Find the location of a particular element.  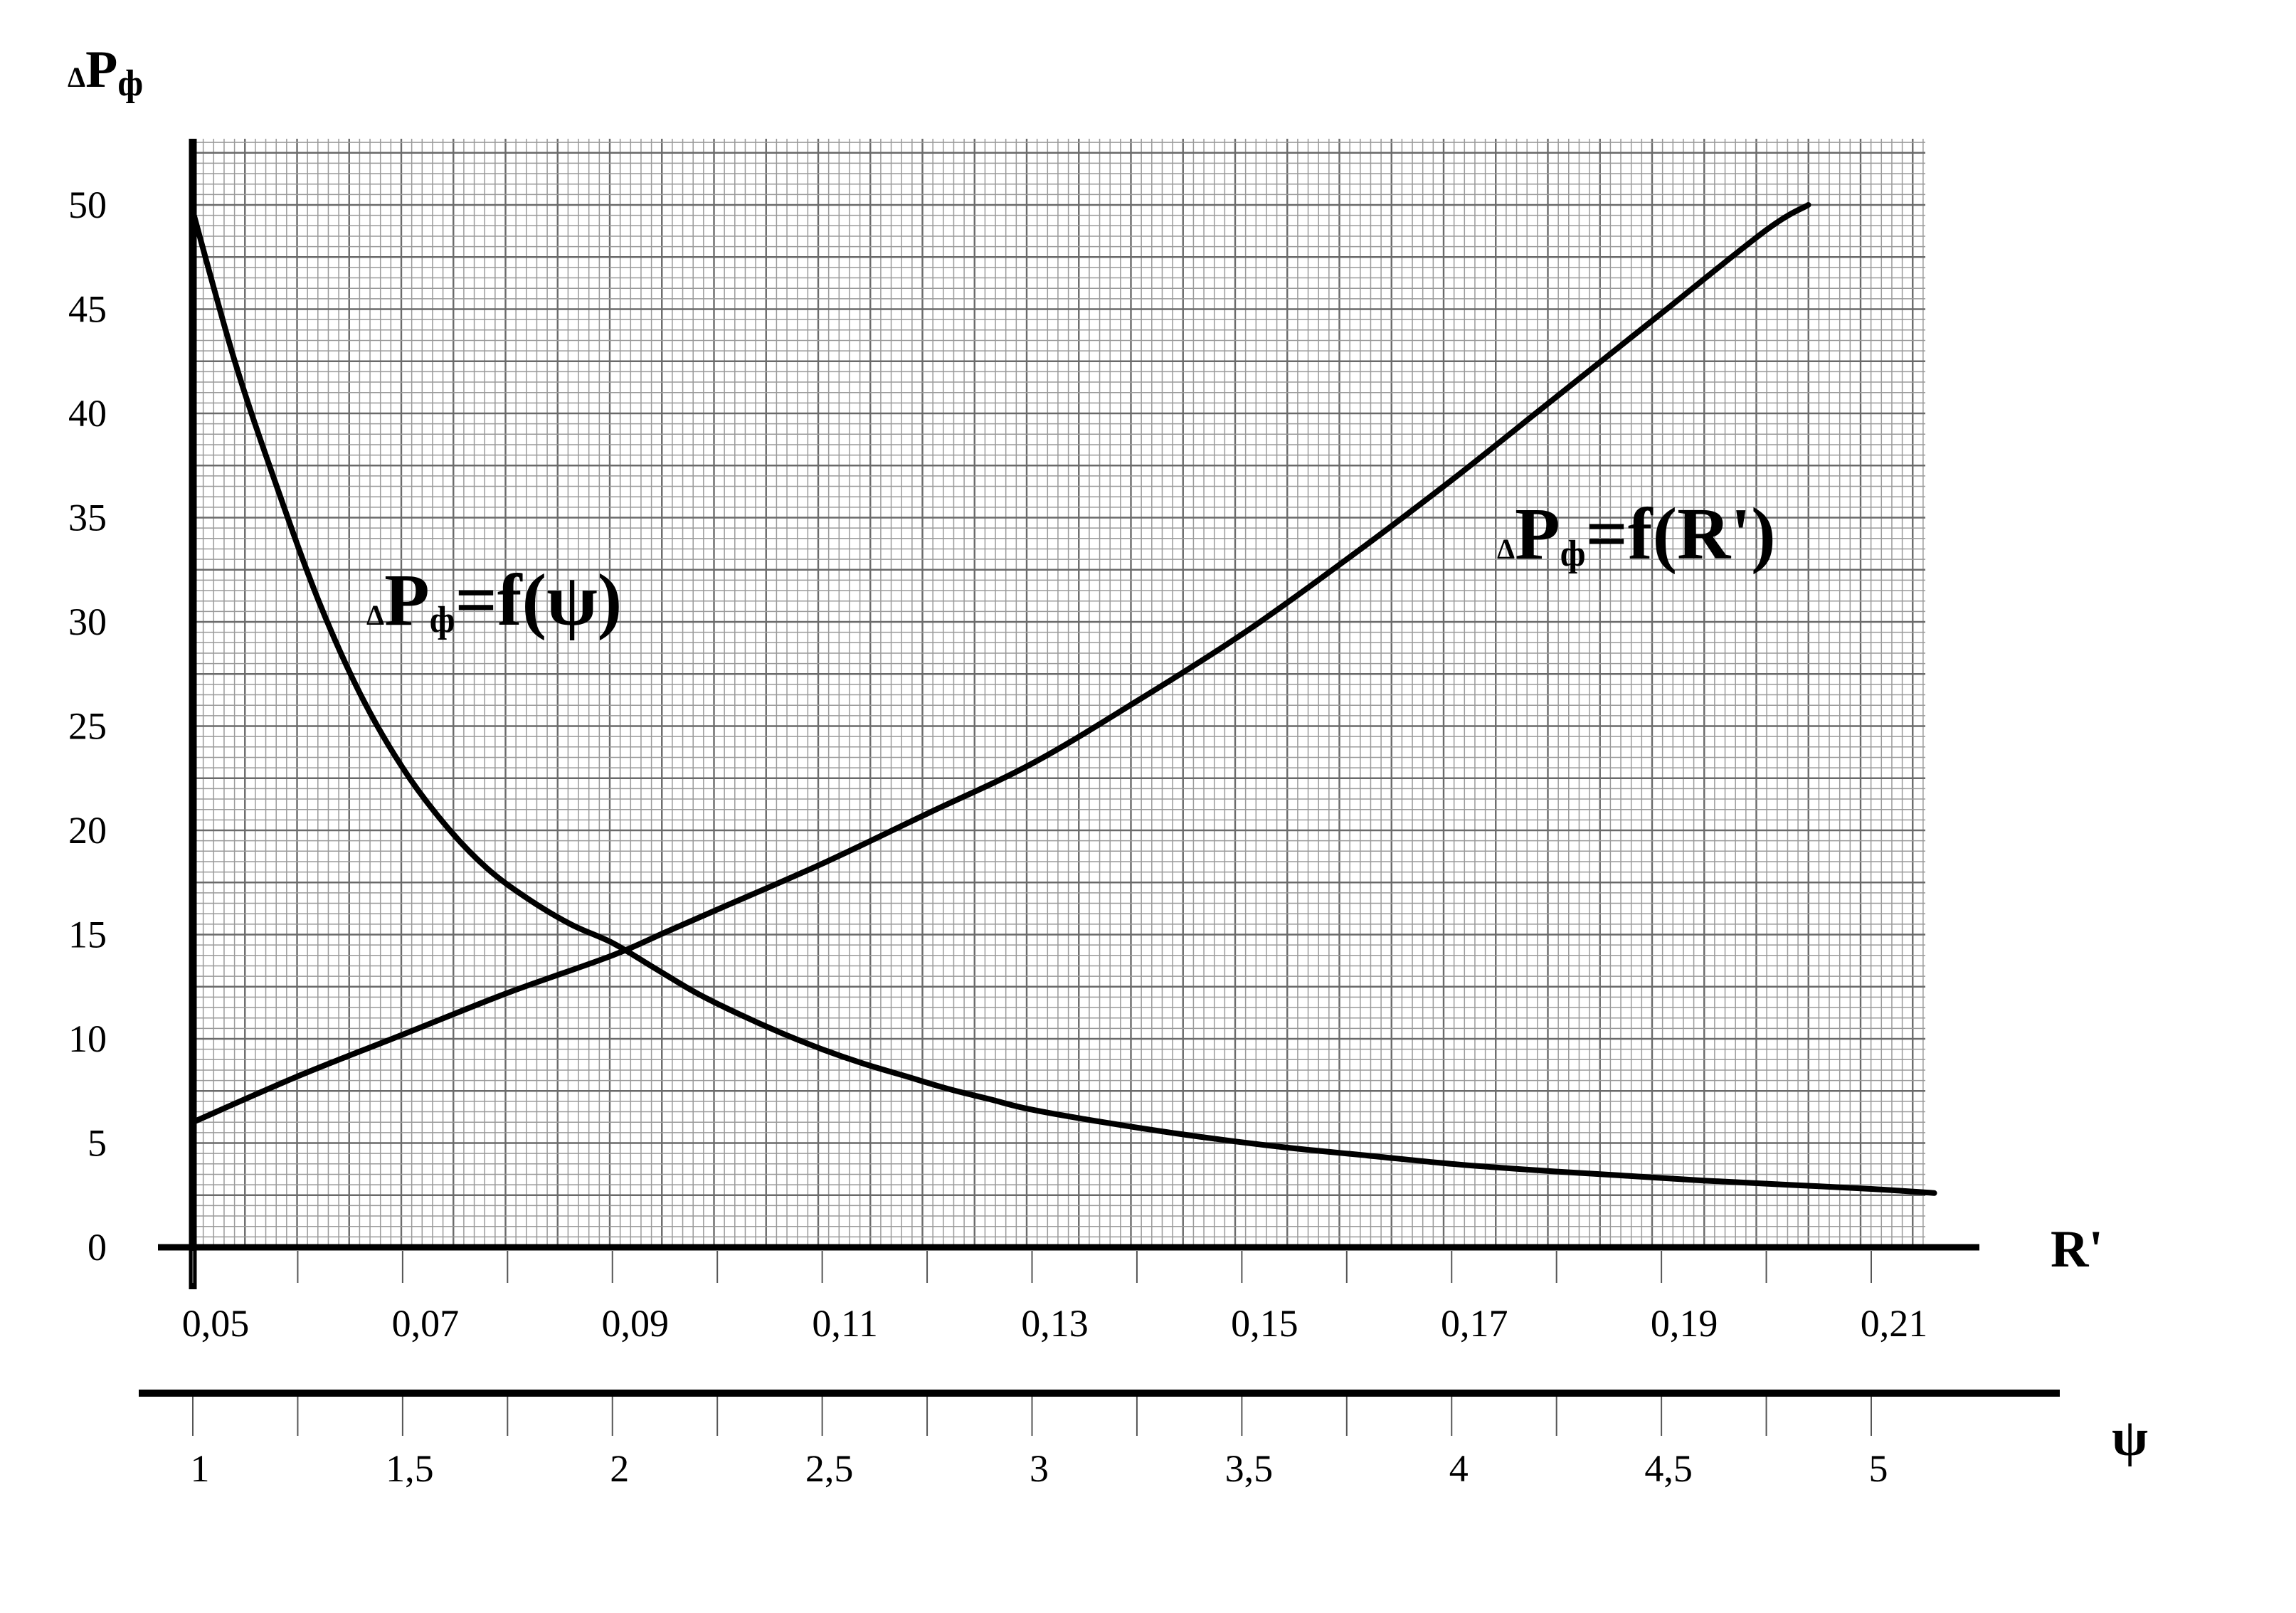

x-top-tick-label: 0,11 is located at coordinates (845, 1323).